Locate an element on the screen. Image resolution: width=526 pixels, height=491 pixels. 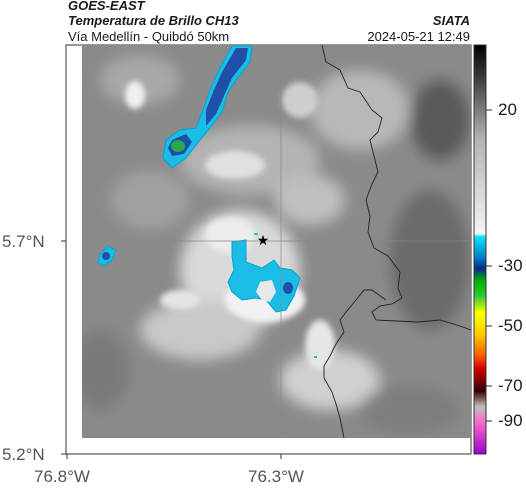
department-border-south is located at coordinates (355, 363).